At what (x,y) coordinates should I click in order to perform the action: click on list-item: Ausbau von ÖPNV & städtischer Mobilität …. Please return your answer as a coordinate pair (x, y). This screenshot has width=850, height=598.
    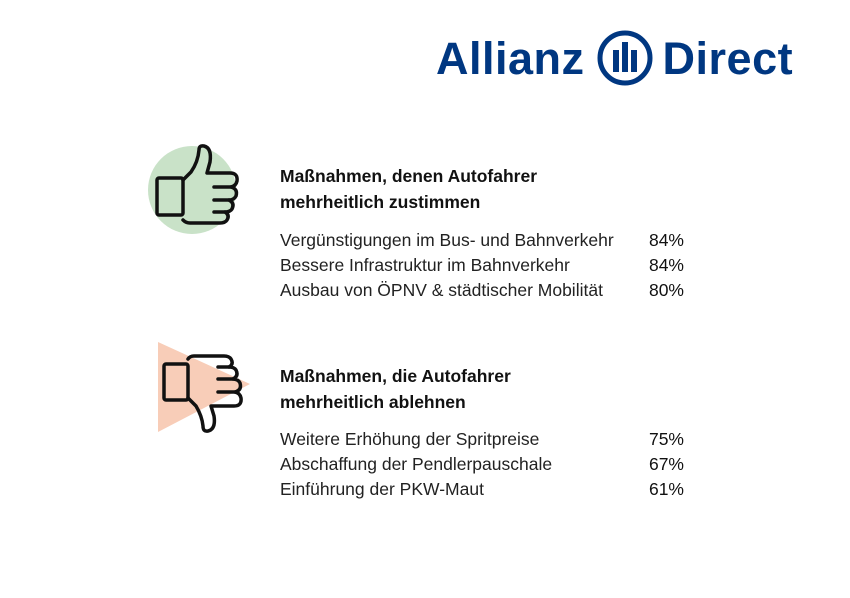
    Looking at the image, I should click on (482, 290).